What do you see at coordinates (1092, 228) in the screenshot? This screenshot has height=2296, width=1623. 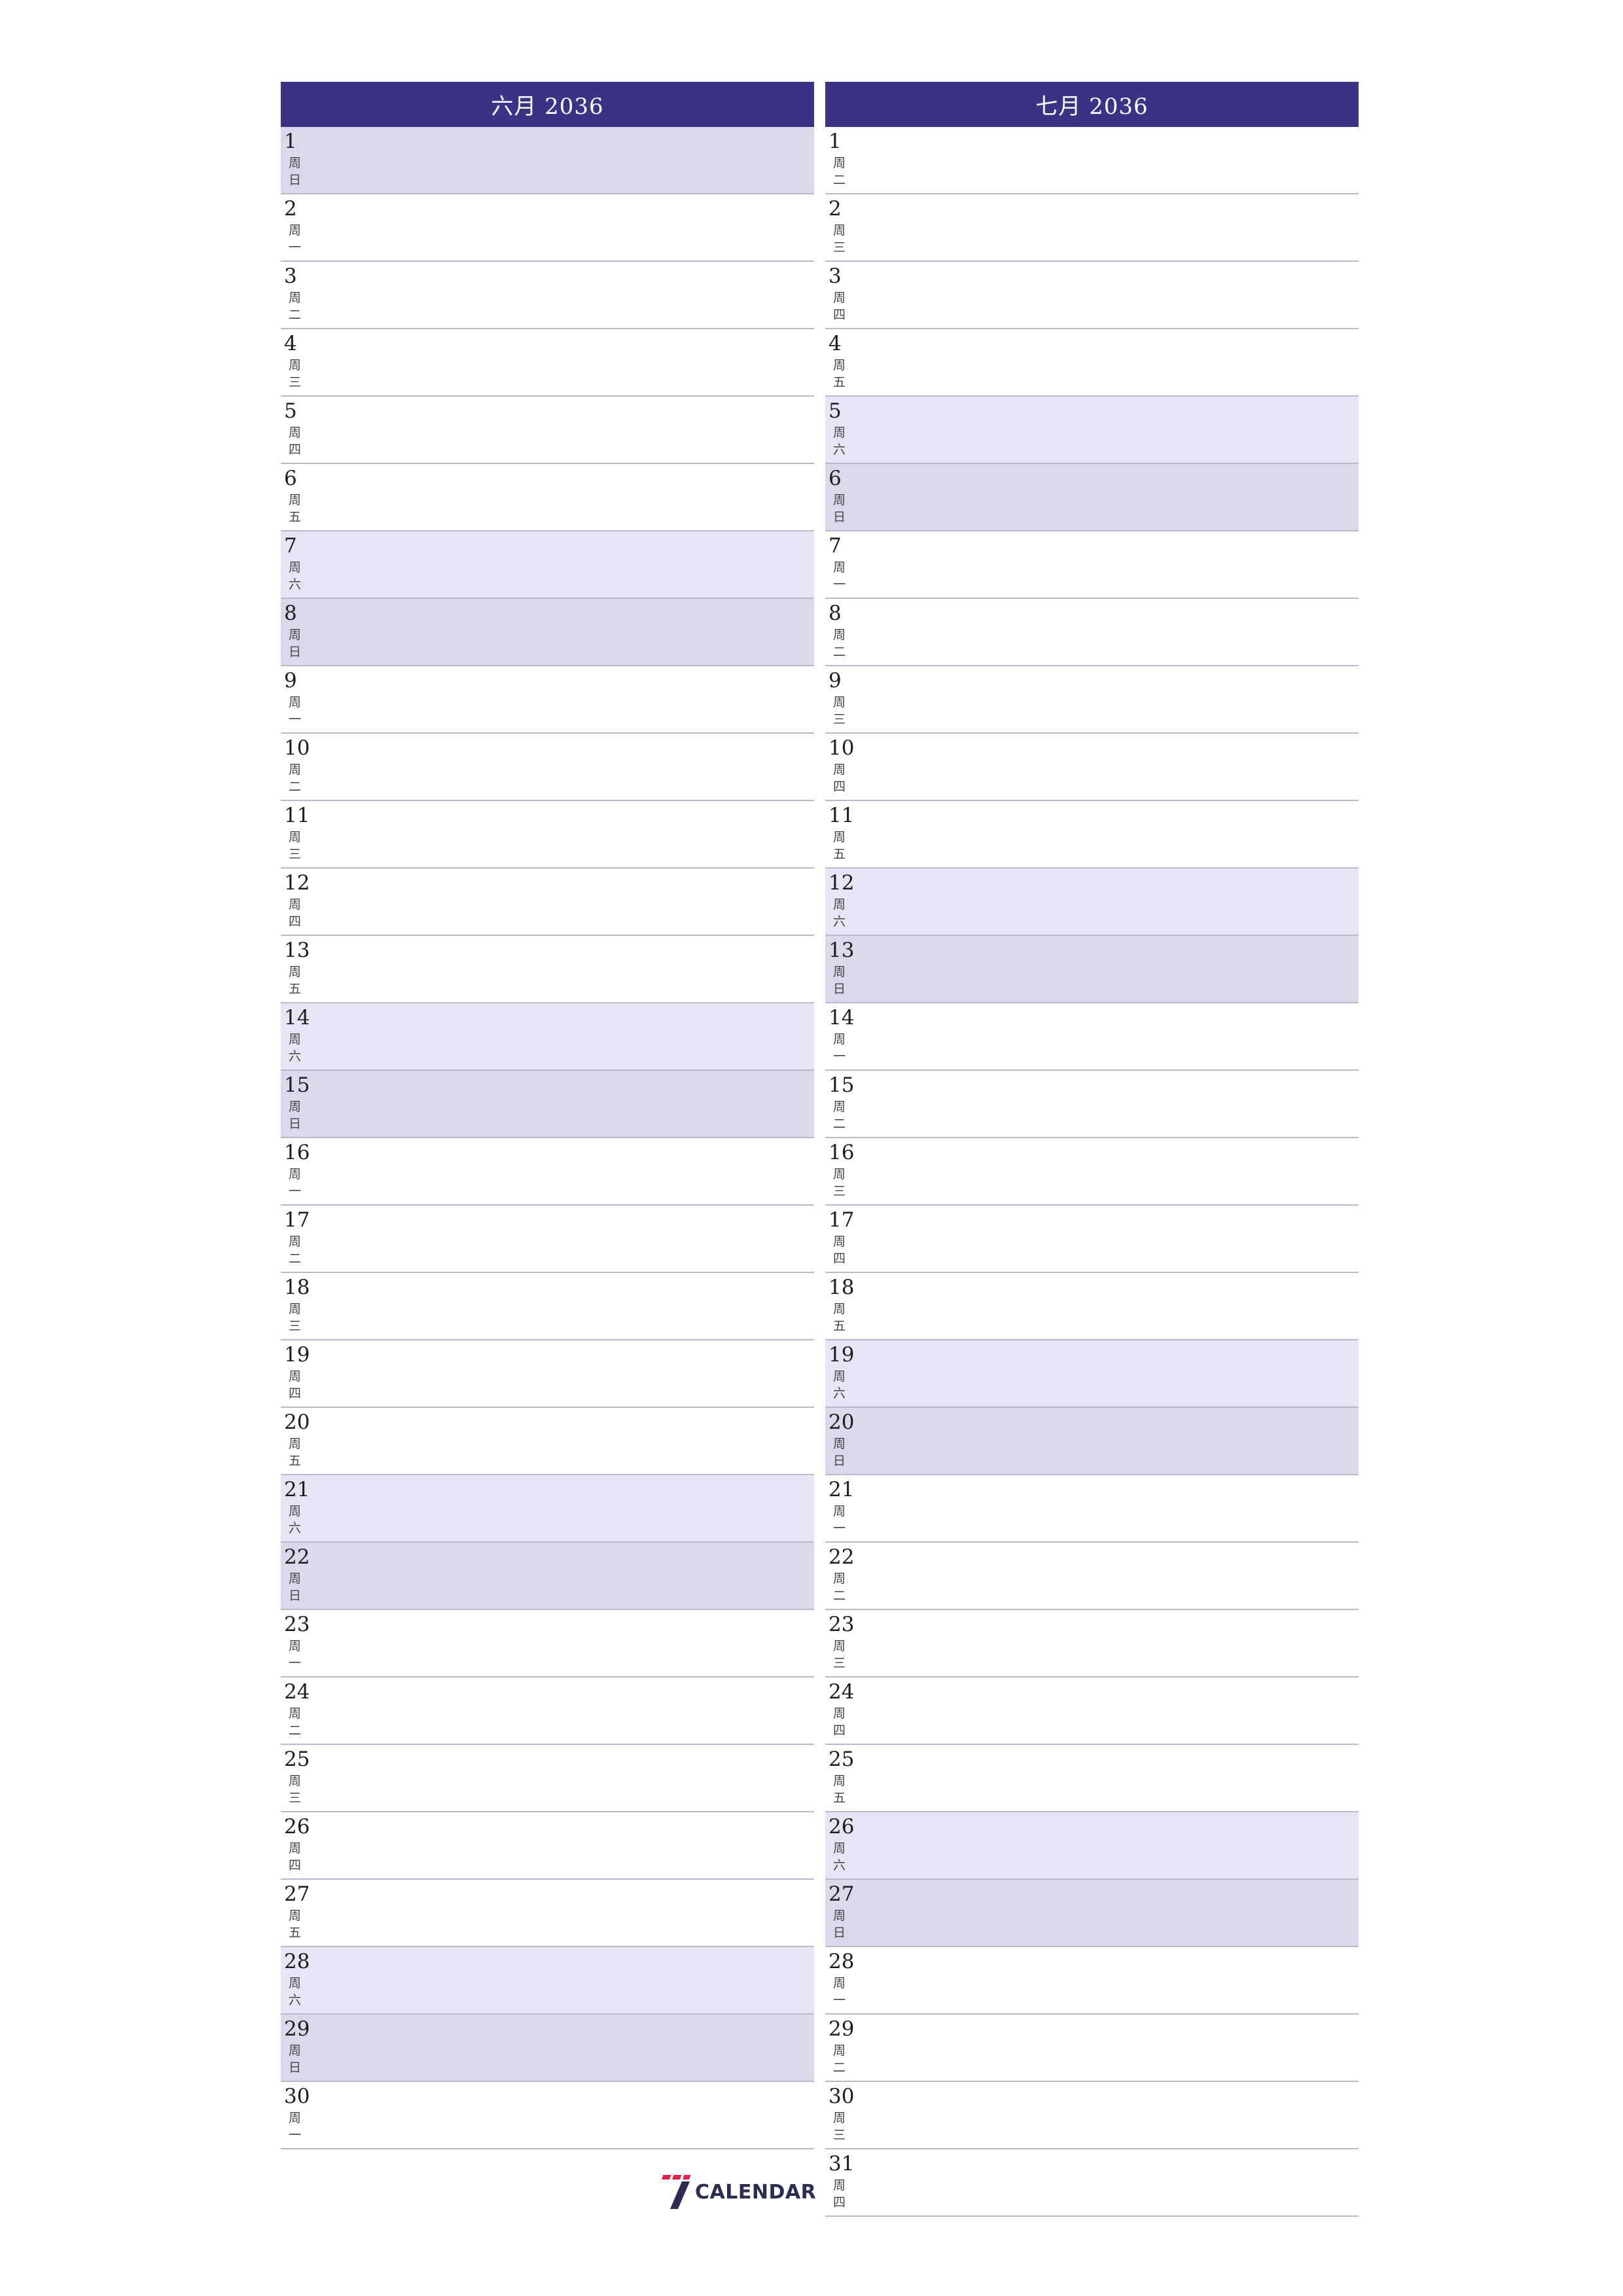 I see `day-row: 2 周三` at bounding box center [1092, 228].